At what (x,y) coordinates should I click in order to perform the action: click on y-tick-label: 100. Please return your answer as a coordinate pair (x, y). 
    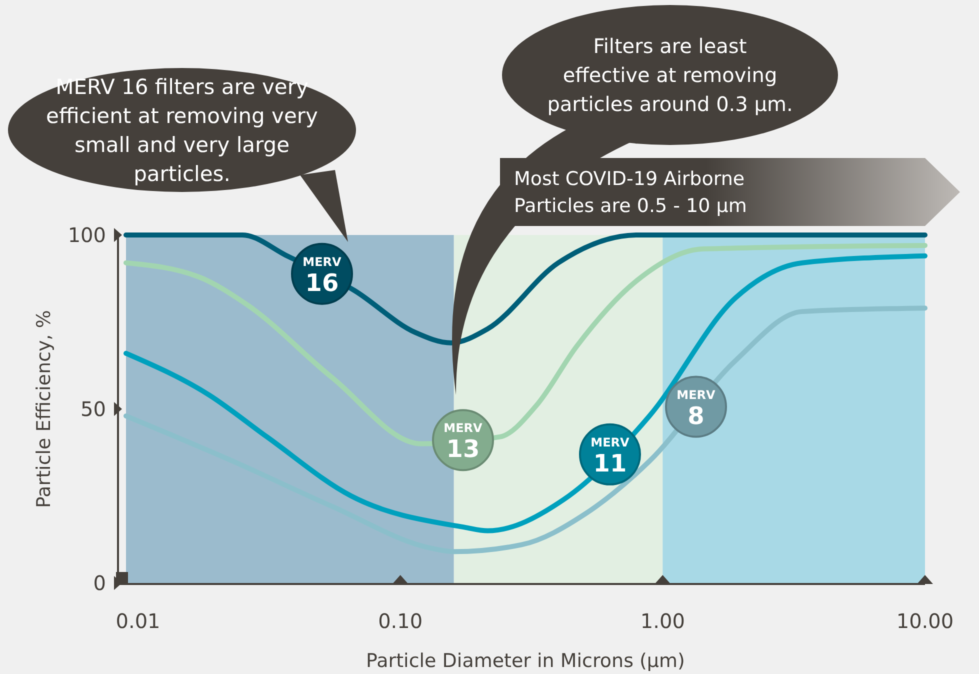
    Looking at the image, I should click on (87, 235).